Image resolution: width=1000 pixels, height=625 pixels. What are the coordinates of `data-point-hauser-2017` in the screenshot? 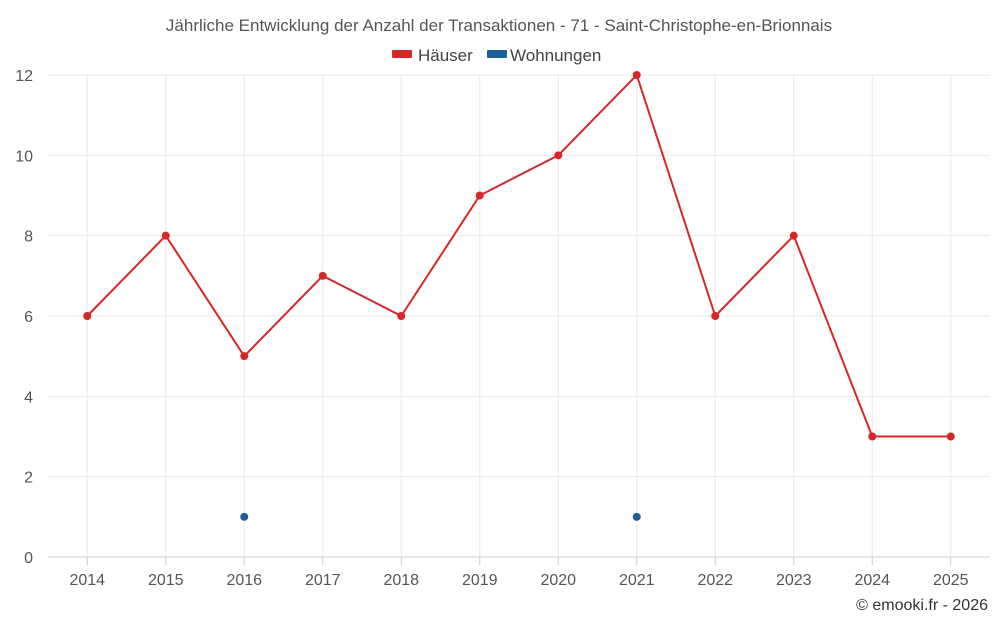 It's located at (322, 275).